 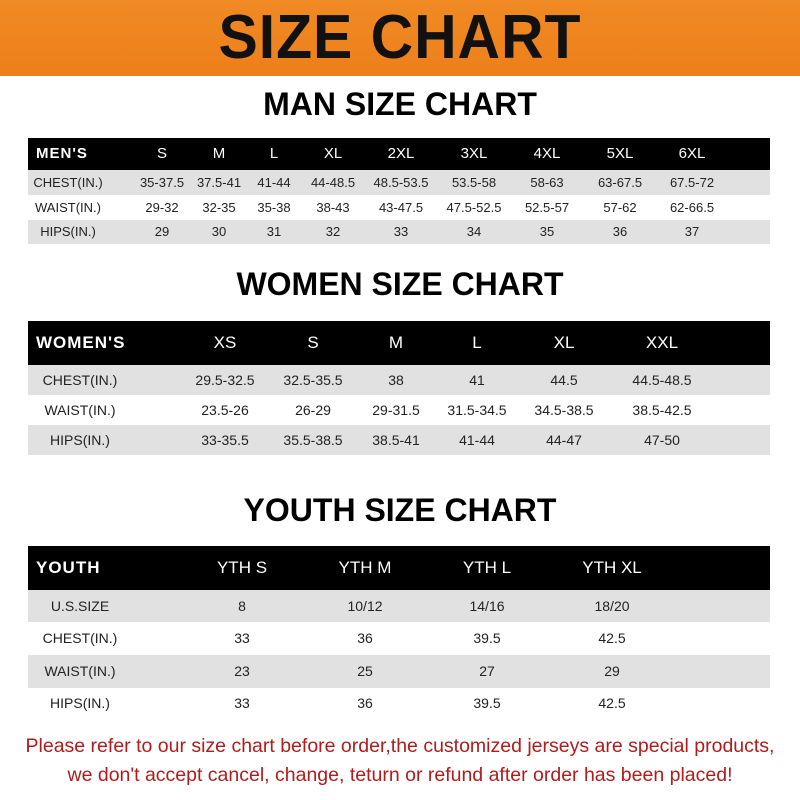 I want to click on size-header-cell: YTH M, so click(x=365, y=567).